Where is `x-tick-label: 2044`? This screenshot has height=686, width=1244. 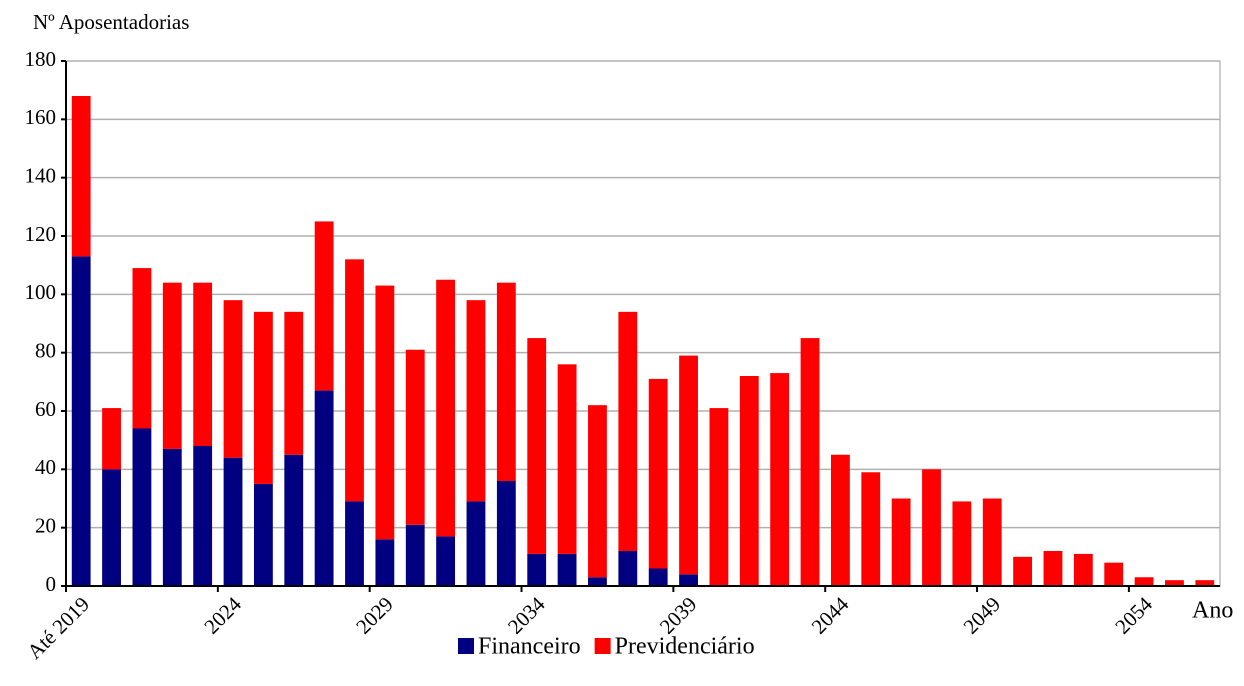 x-tick-label: 2044 is located at coordinates (830, 615).